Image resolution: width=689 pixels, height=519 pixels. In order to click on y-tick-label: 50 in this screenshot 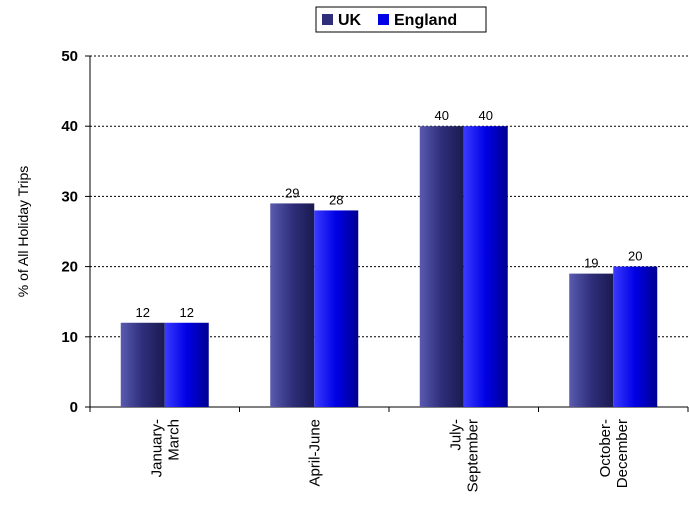, I will do `click(69, 56)`.